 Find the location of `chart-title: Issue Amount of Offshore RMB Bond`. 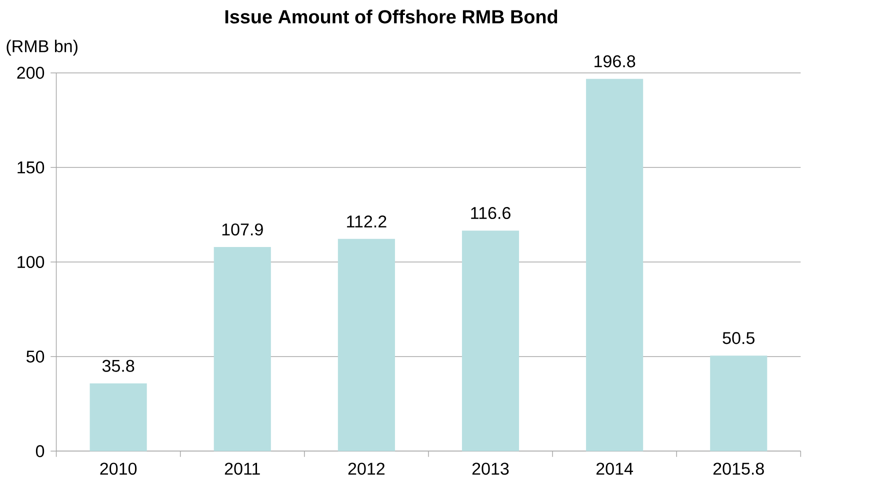

chart-title: Issue Amount of Offshore RMB Bond is located at coordinates (391, 17).